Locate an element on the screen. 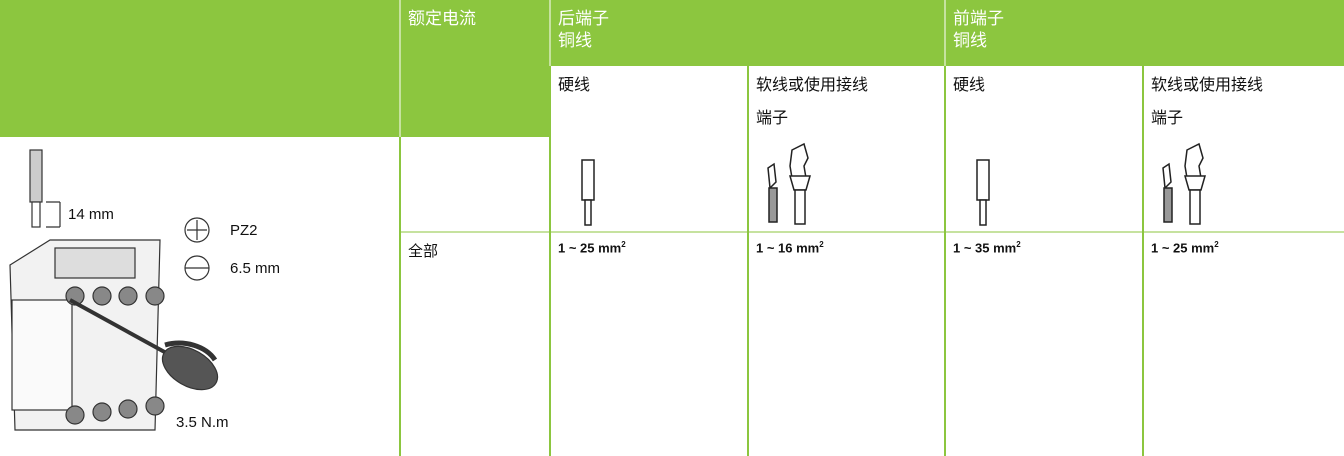 The image size is (1344, 456). torque: 3.5 N.m is located at coordinates (202, 422).